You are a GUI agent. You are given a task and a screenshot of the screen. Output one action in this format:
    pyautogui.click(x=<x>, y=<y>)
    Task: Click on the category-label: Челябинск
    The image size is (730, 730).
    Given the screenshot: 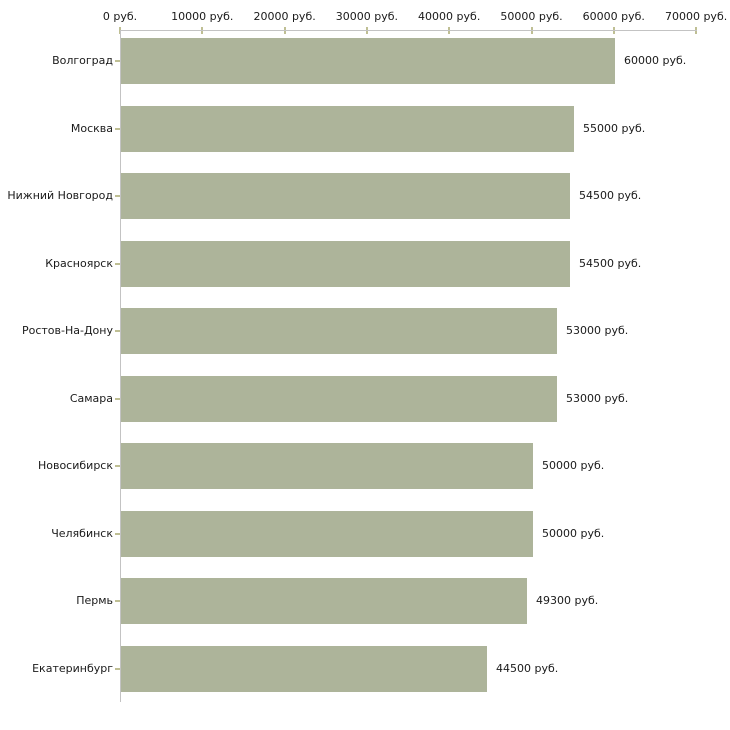 What is the action you would take?
    pyautogui.click(x=82, y=533)
    